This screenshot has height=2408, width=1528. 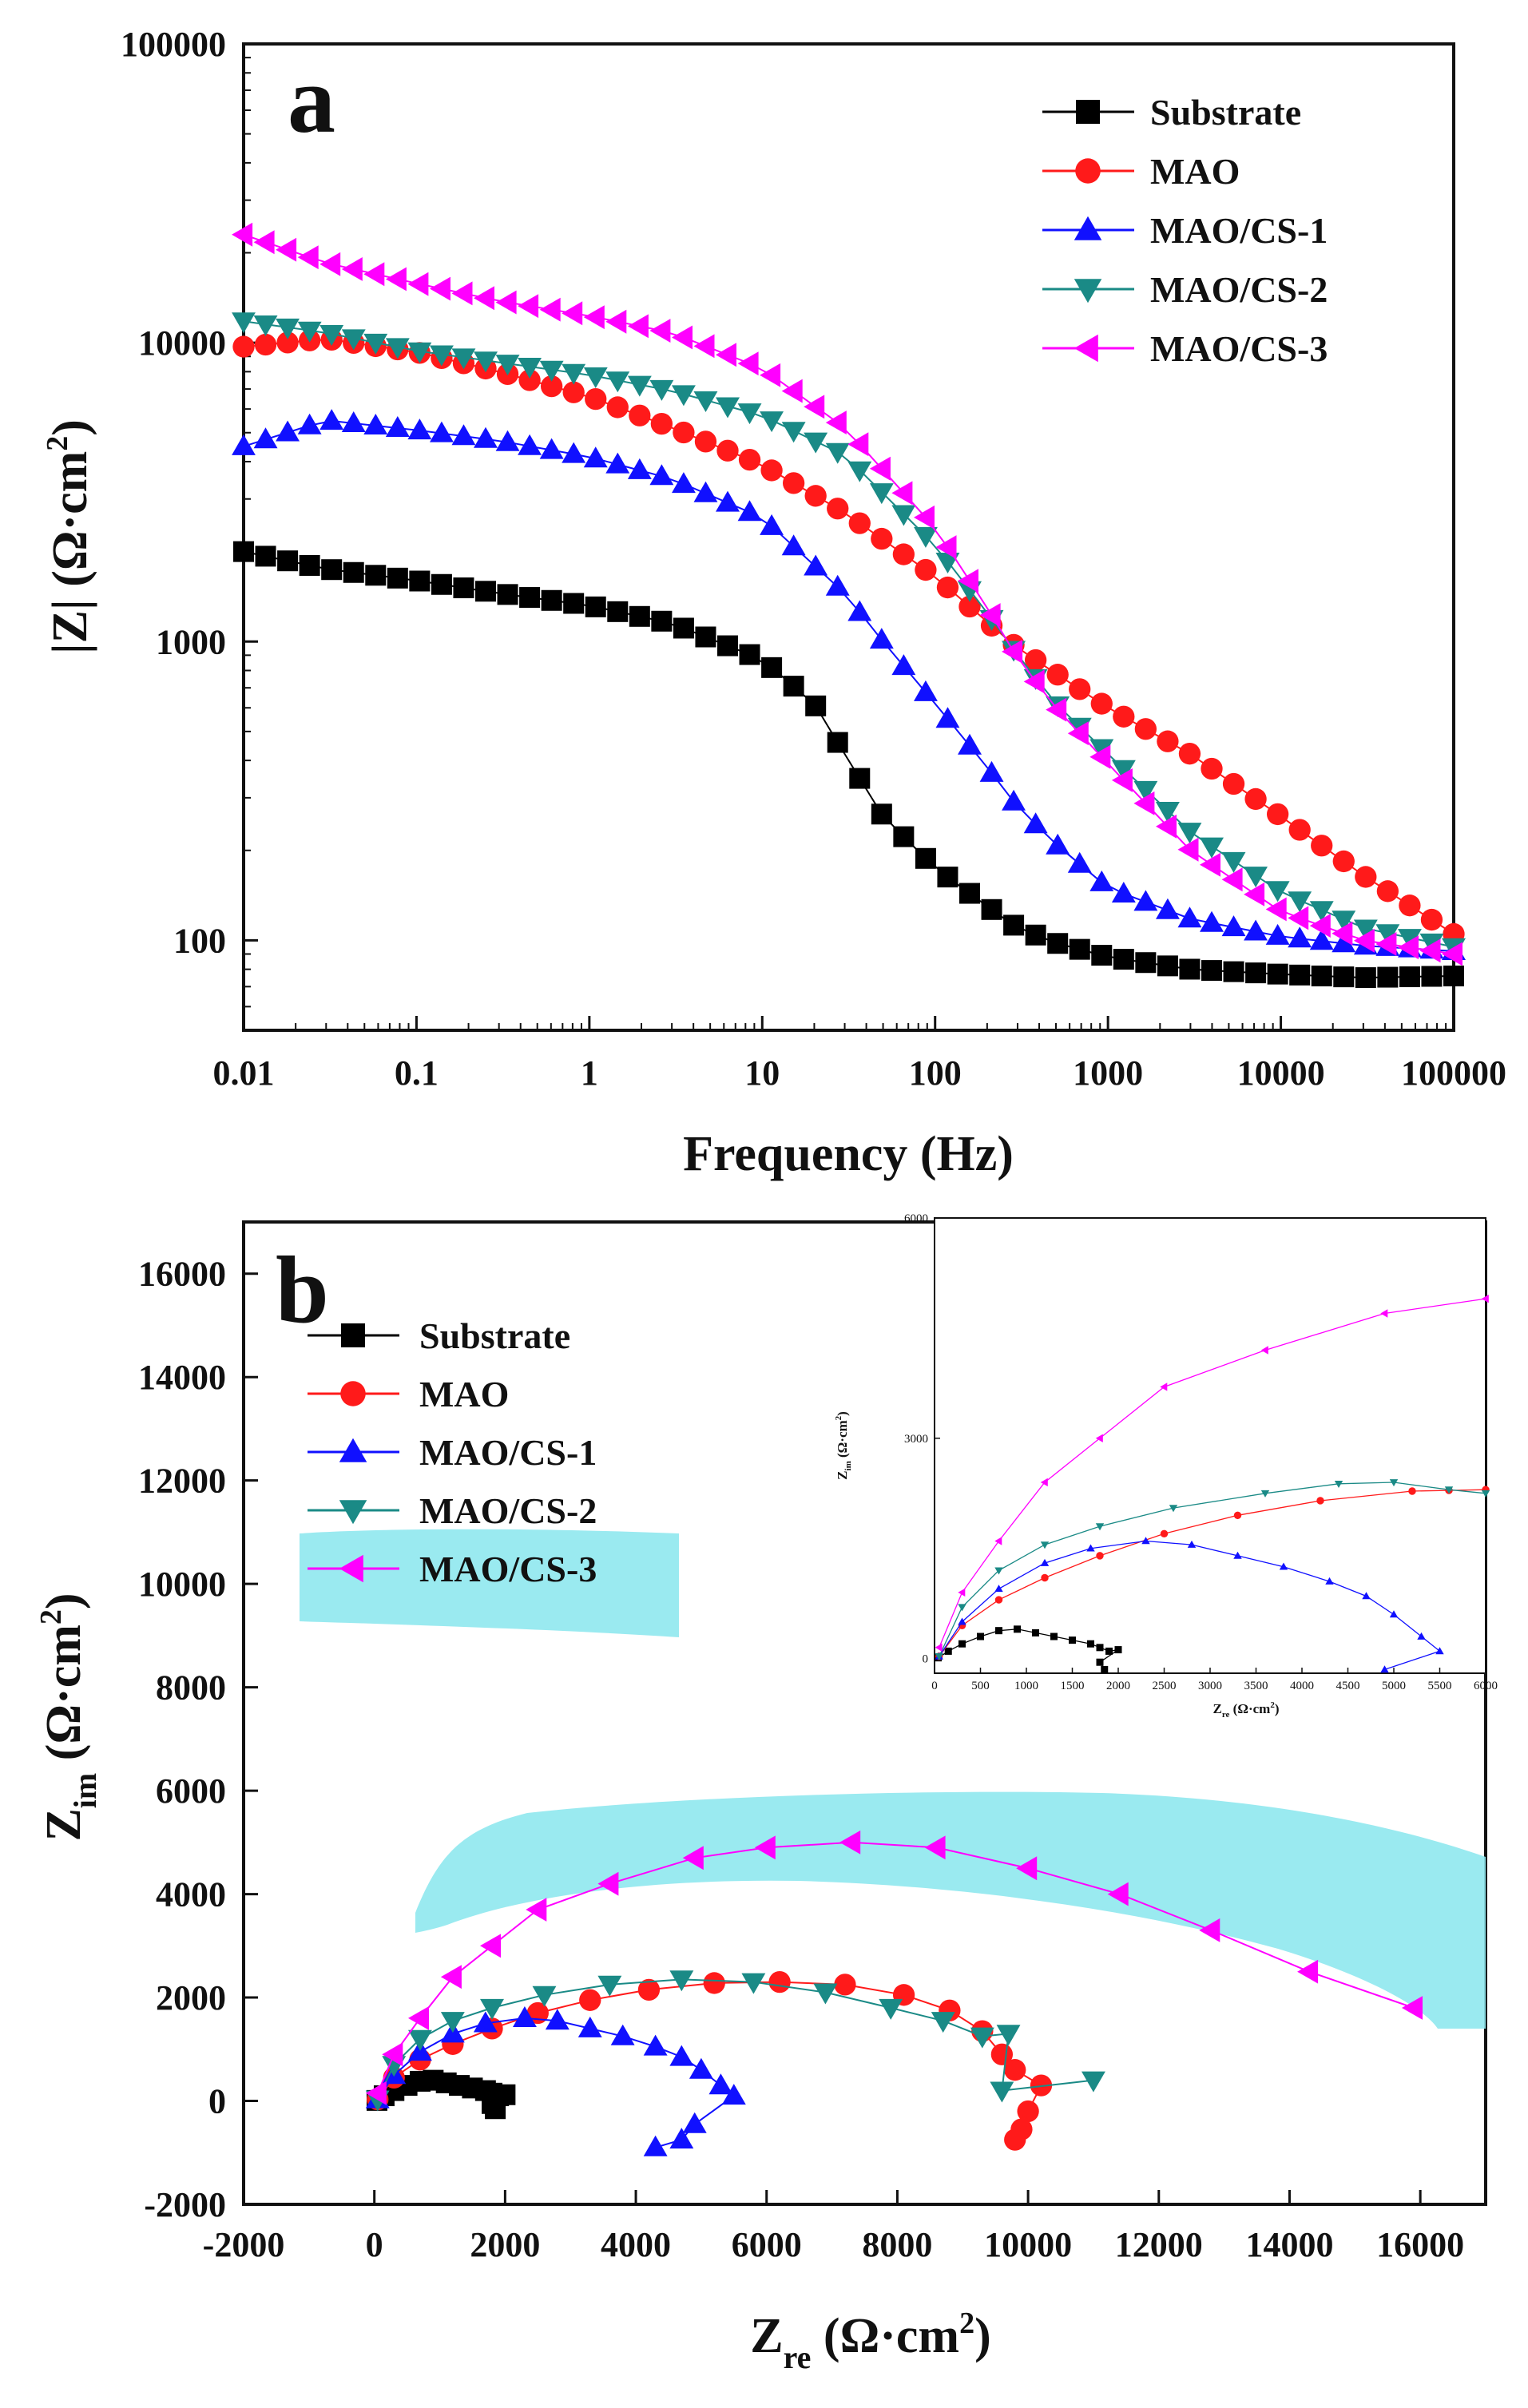 I want to click on inset-xlabel-sub: re, so click(x=1226, y=1715).